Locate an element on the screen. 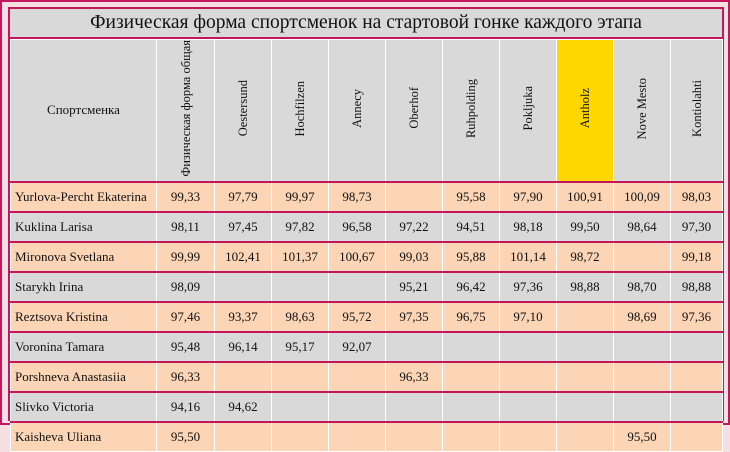 This screenshot has width=730, height=452. overall-value: 96,33 is located at coordinates (185, 376).